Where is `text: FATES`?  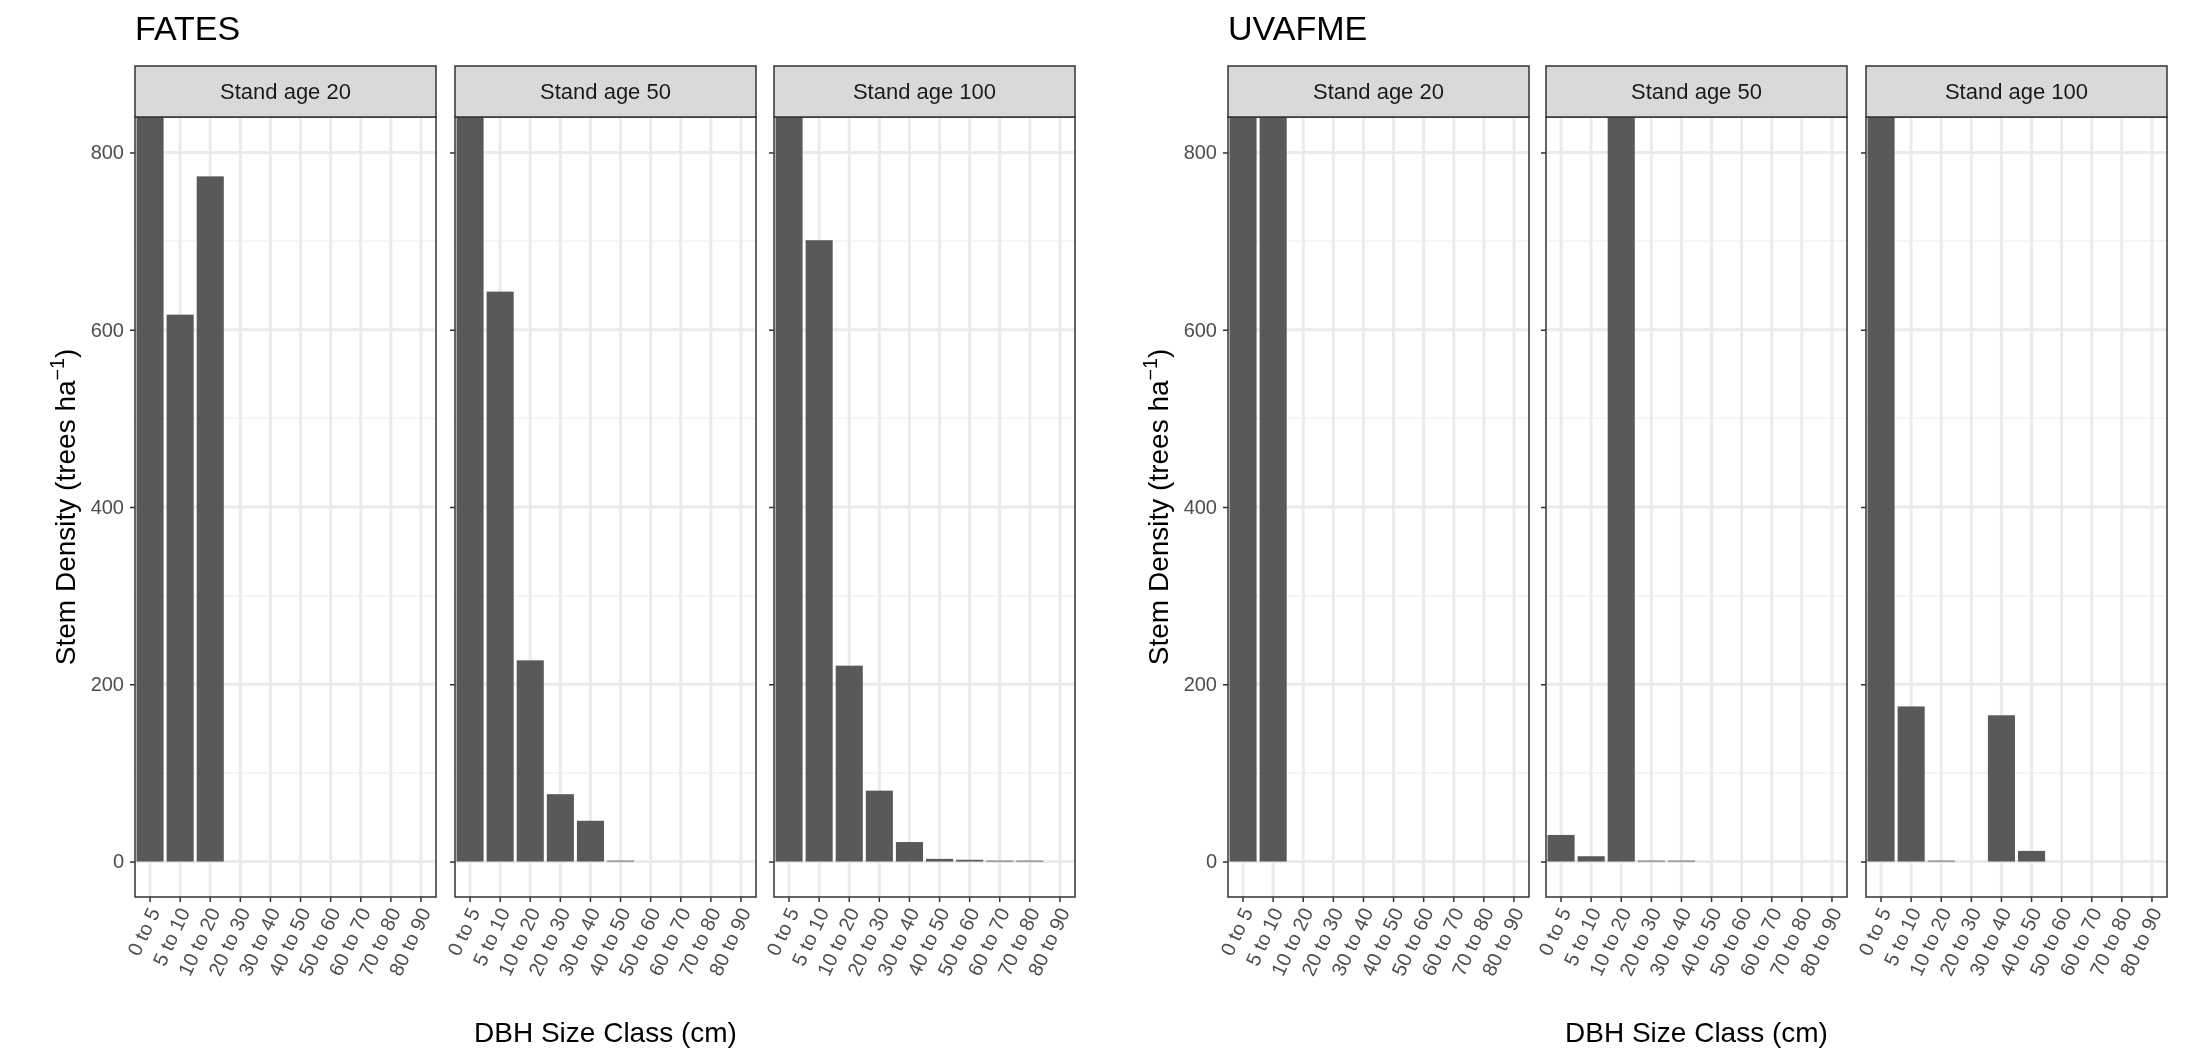
text: FATES is located at coordinates (188, 28).